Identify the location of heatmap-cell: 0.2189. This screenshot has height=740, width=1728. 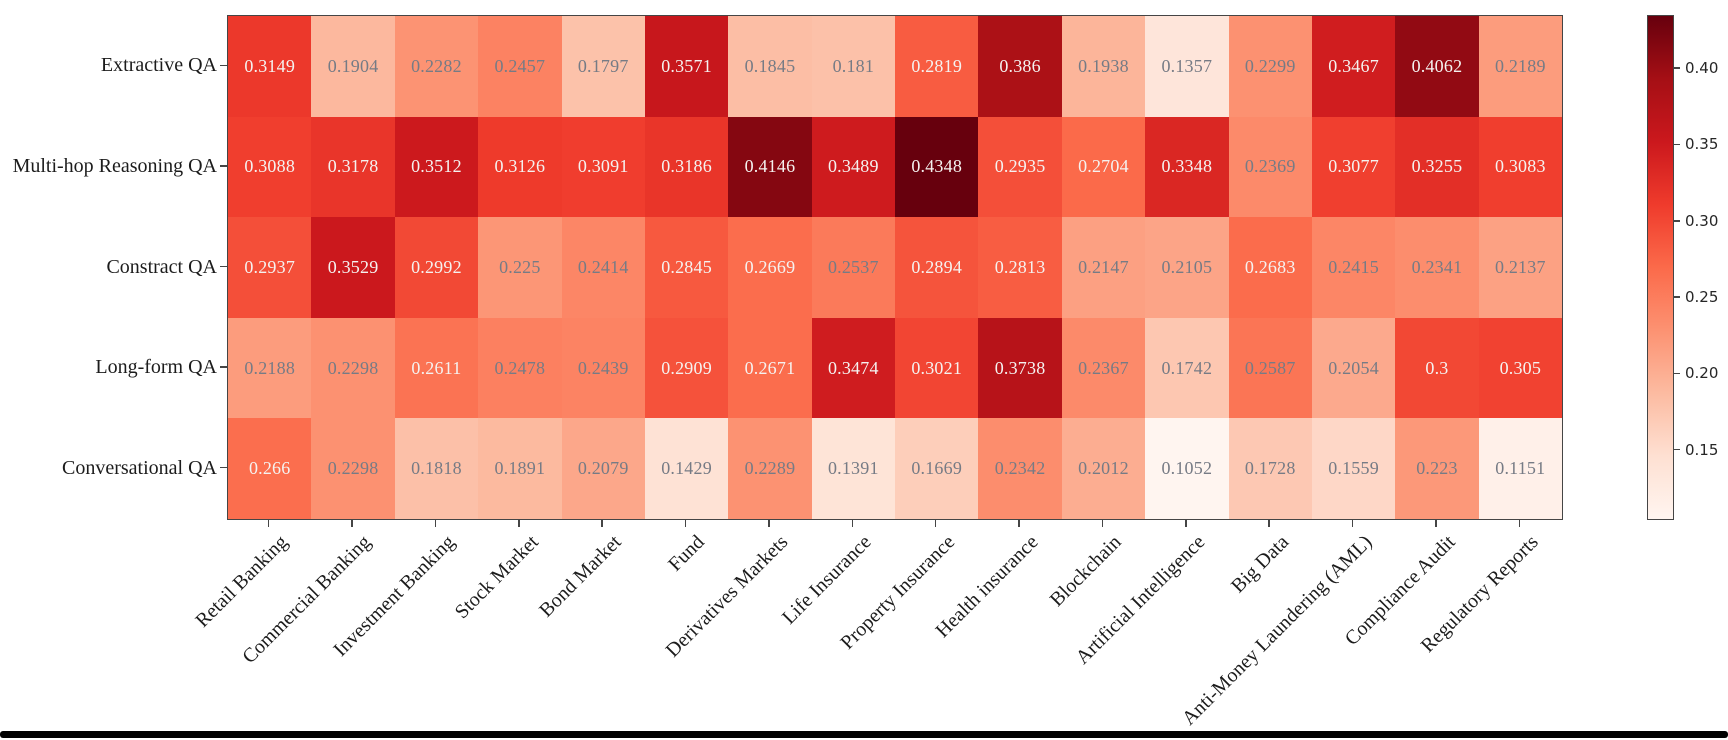
(1520, 66).